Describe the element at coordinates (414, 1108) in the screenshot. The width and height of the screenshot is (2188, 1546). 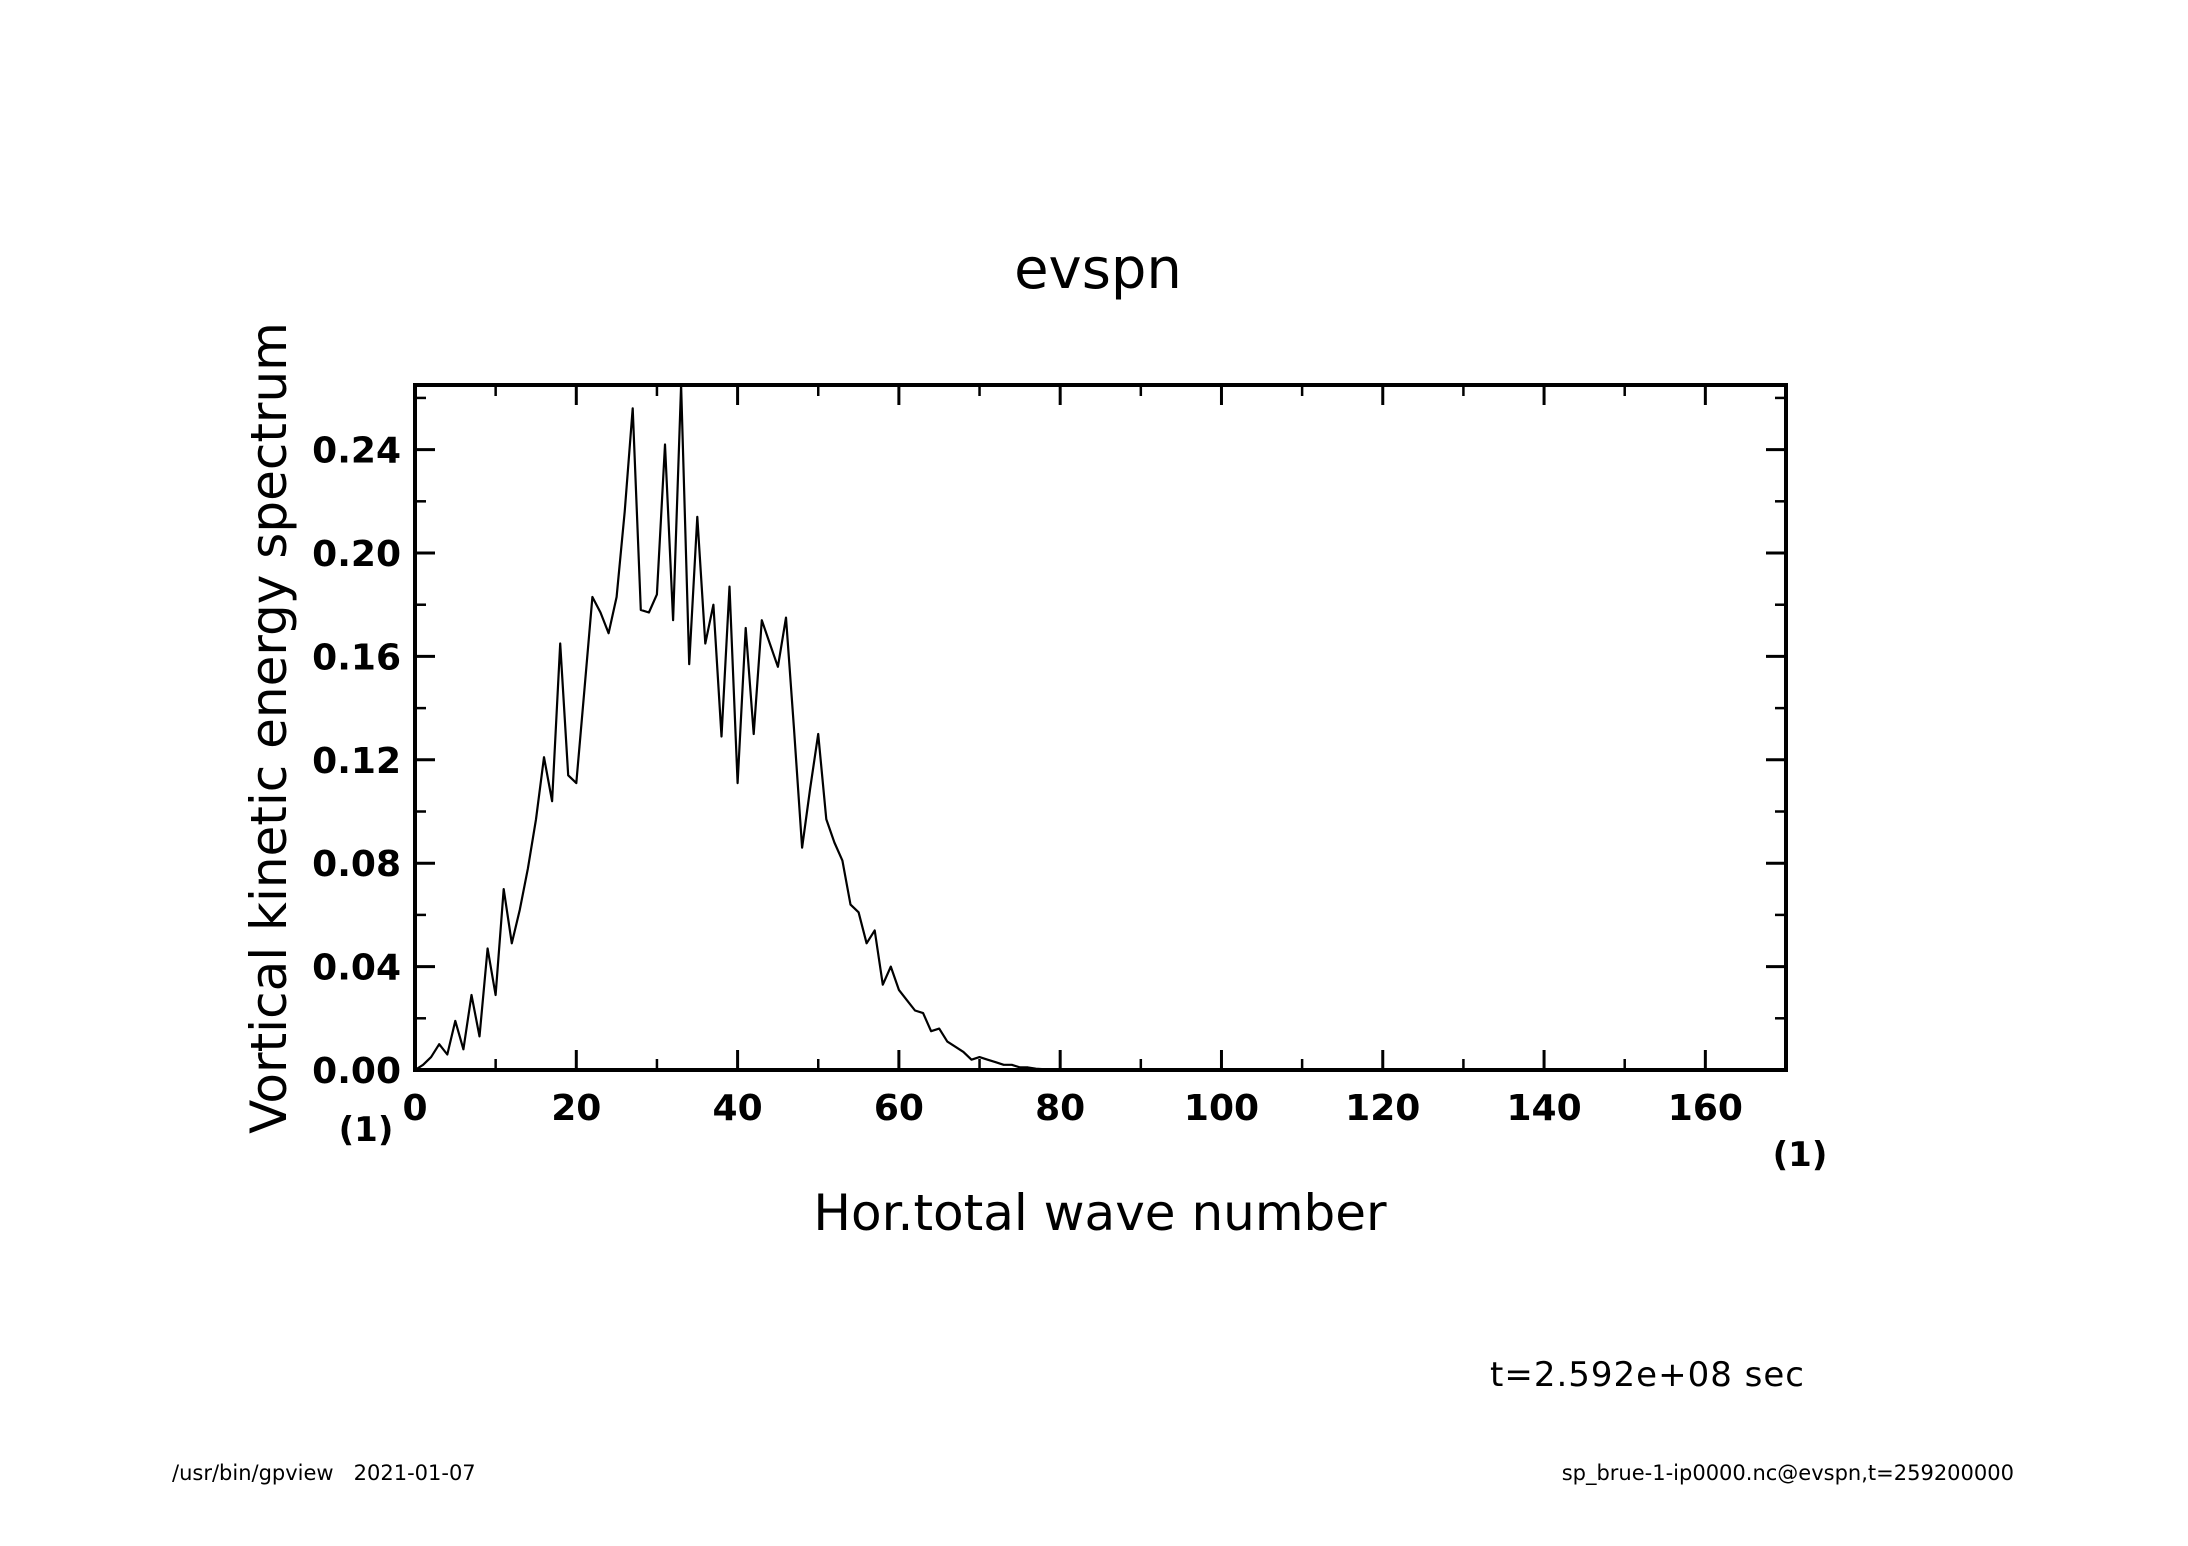
I see `x-tick-label: 0` at that location.